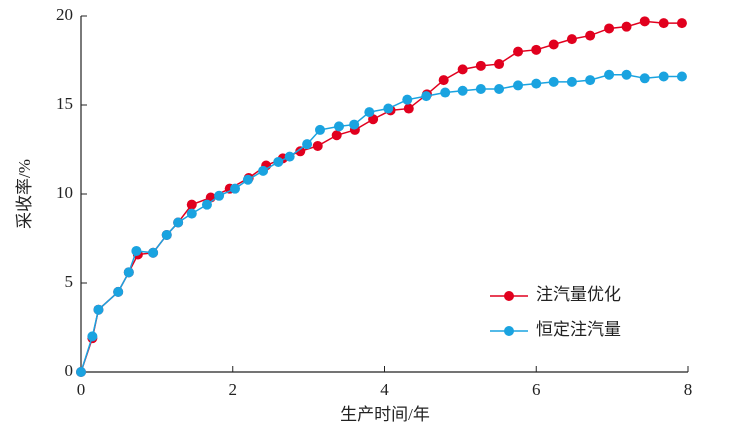  What do you see at coordinates (578, 329) in the screenshot?
I see `legend-label: 恒定注汽量` at bounding box center [578, 329].